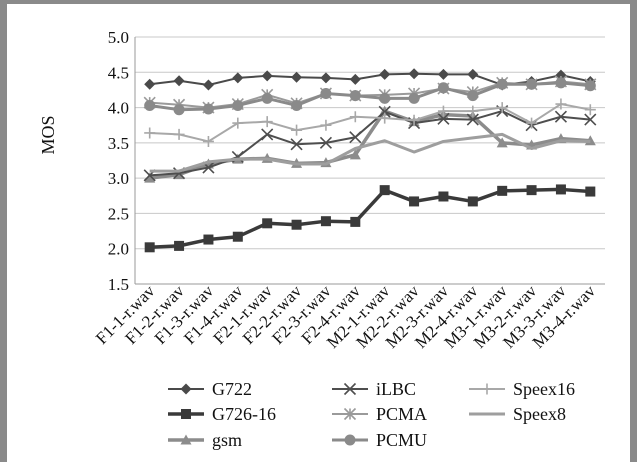 Image resolution: width=637 pixels, height=462 pixels. I want to click on y-axis-title: MOS, so click(48, 134).